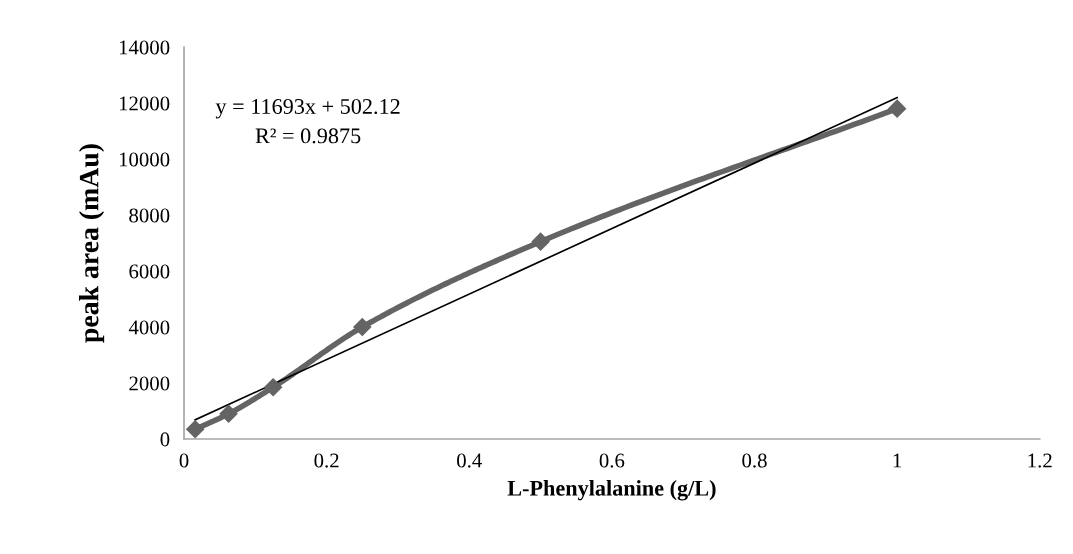 The height and width of the screenshot is (554, 1073). I want to click on y-axis-title: peak area (mAu), so click(91, 243).